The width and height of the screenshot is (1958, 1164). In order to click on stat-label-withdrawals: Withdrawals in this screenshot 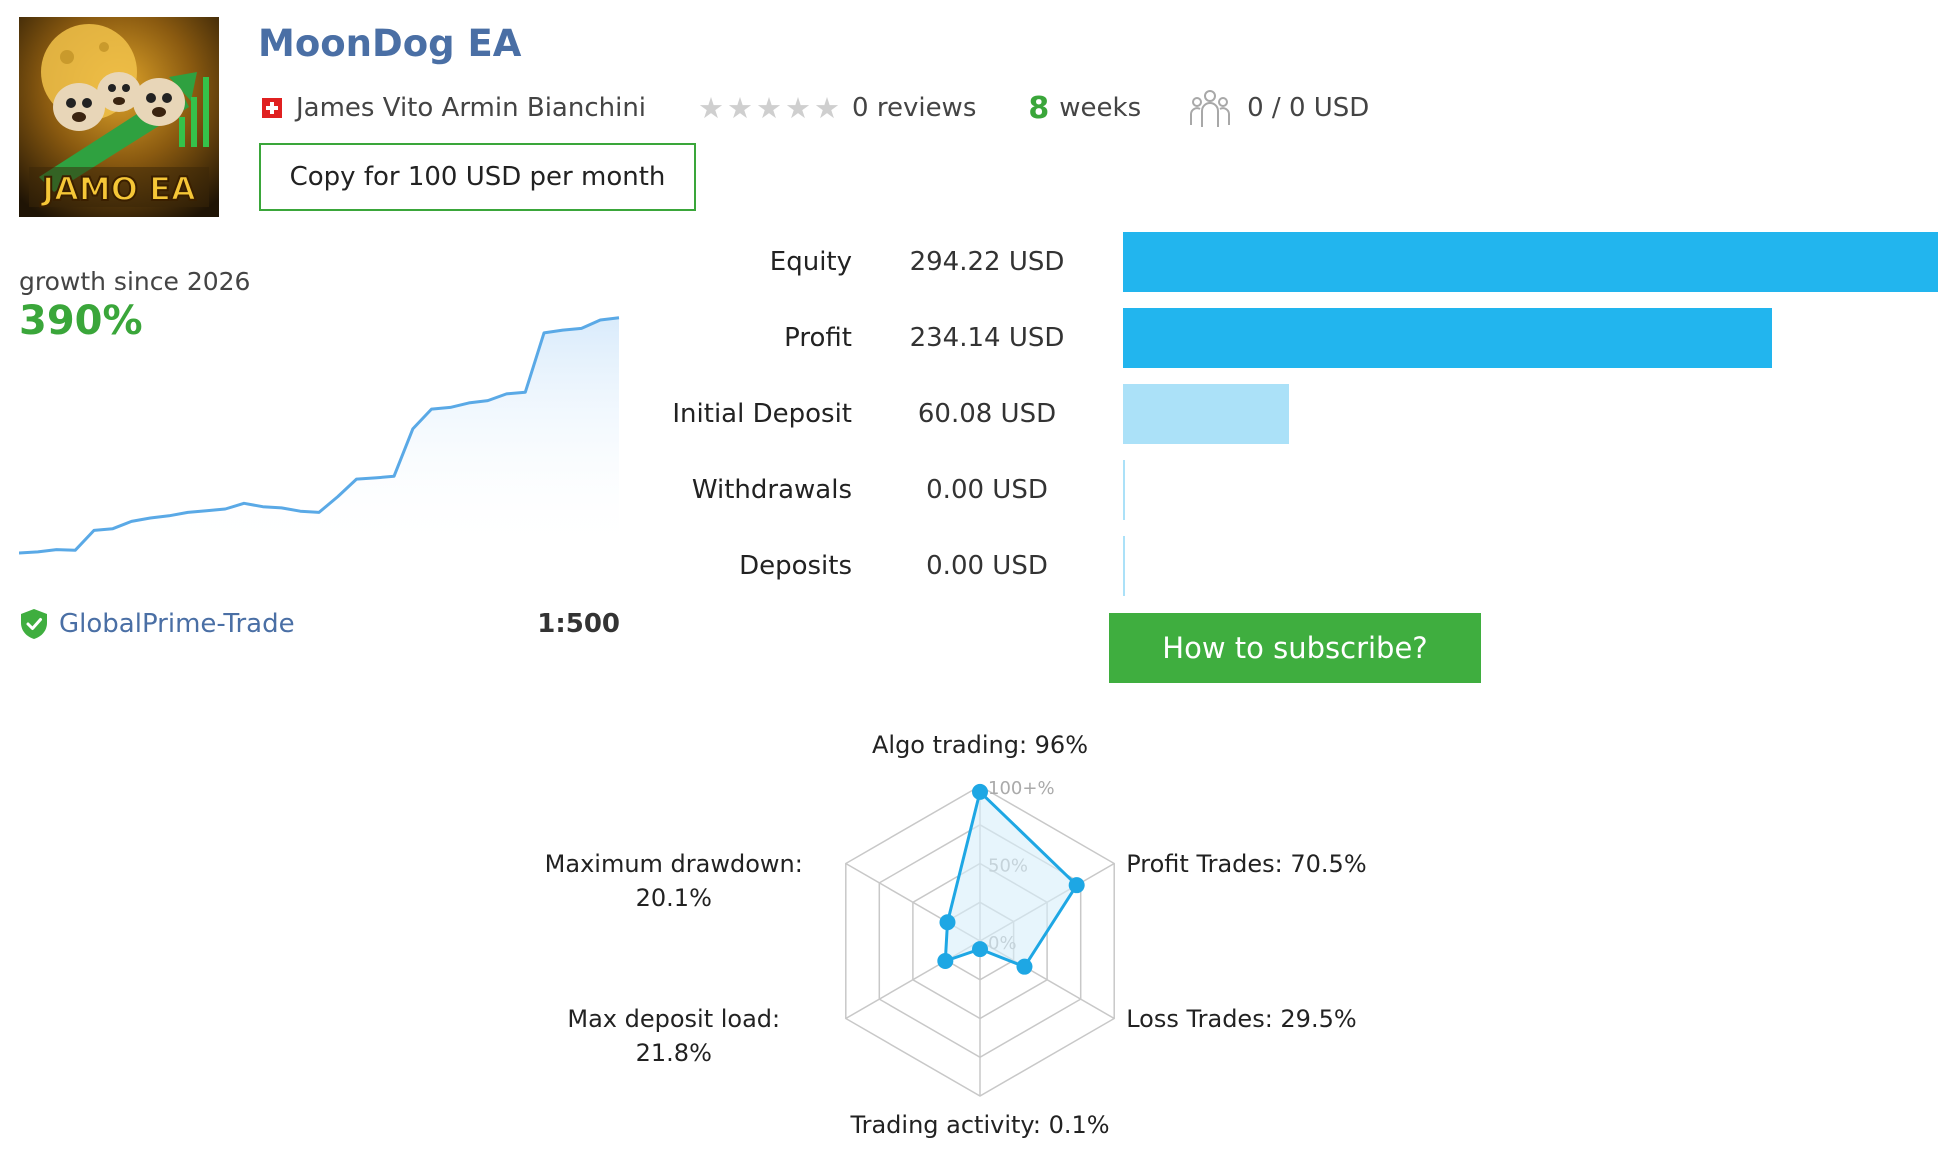, I will do `click(771, 490)`.